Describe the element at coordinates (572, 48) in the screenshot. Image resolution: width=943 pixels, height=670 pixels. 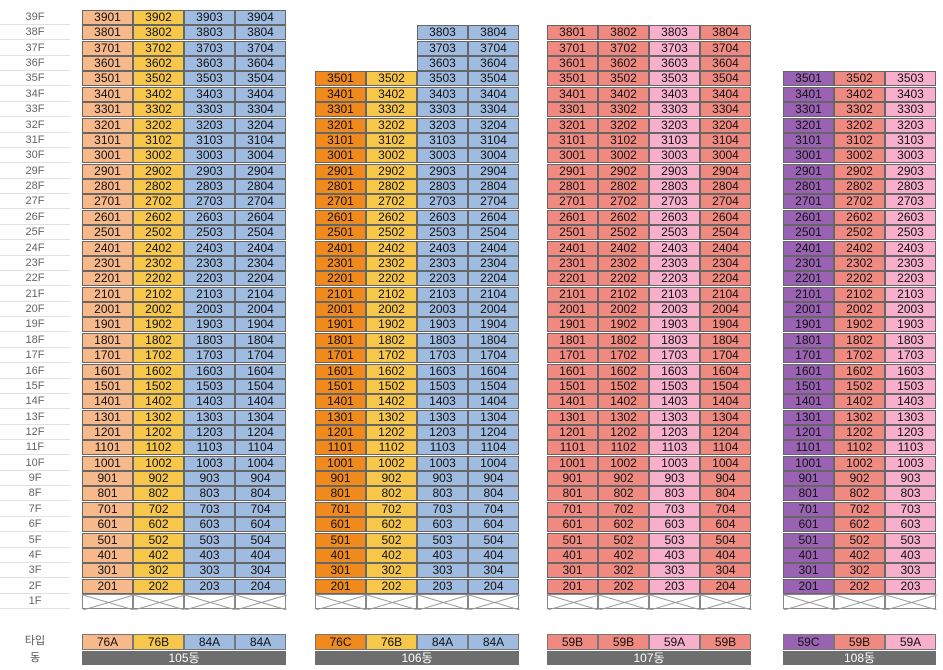
I see `unit-cell: 3701` at that location.